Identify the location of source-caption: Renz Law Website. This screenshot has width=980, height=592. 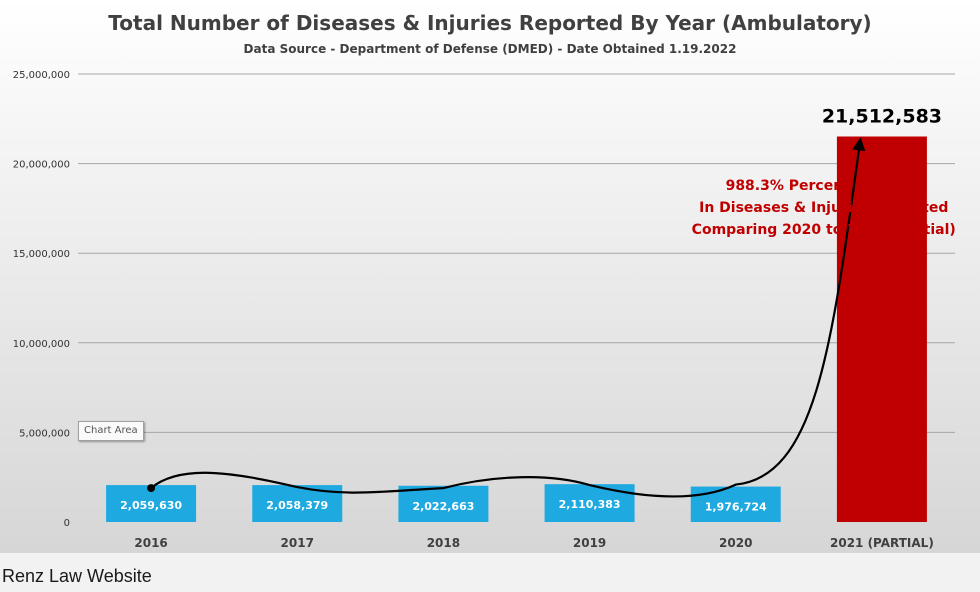
(77, 576).